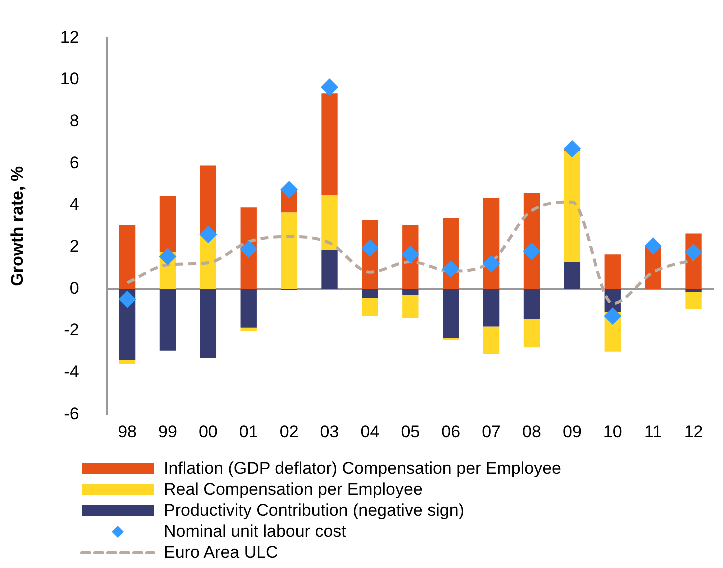 The width and height of the screenshot is (723, 568). What do you see at coordinates (248, 432) in the screenshot?
I see `x-tick-label: 01` at bounding box center [248, 432].